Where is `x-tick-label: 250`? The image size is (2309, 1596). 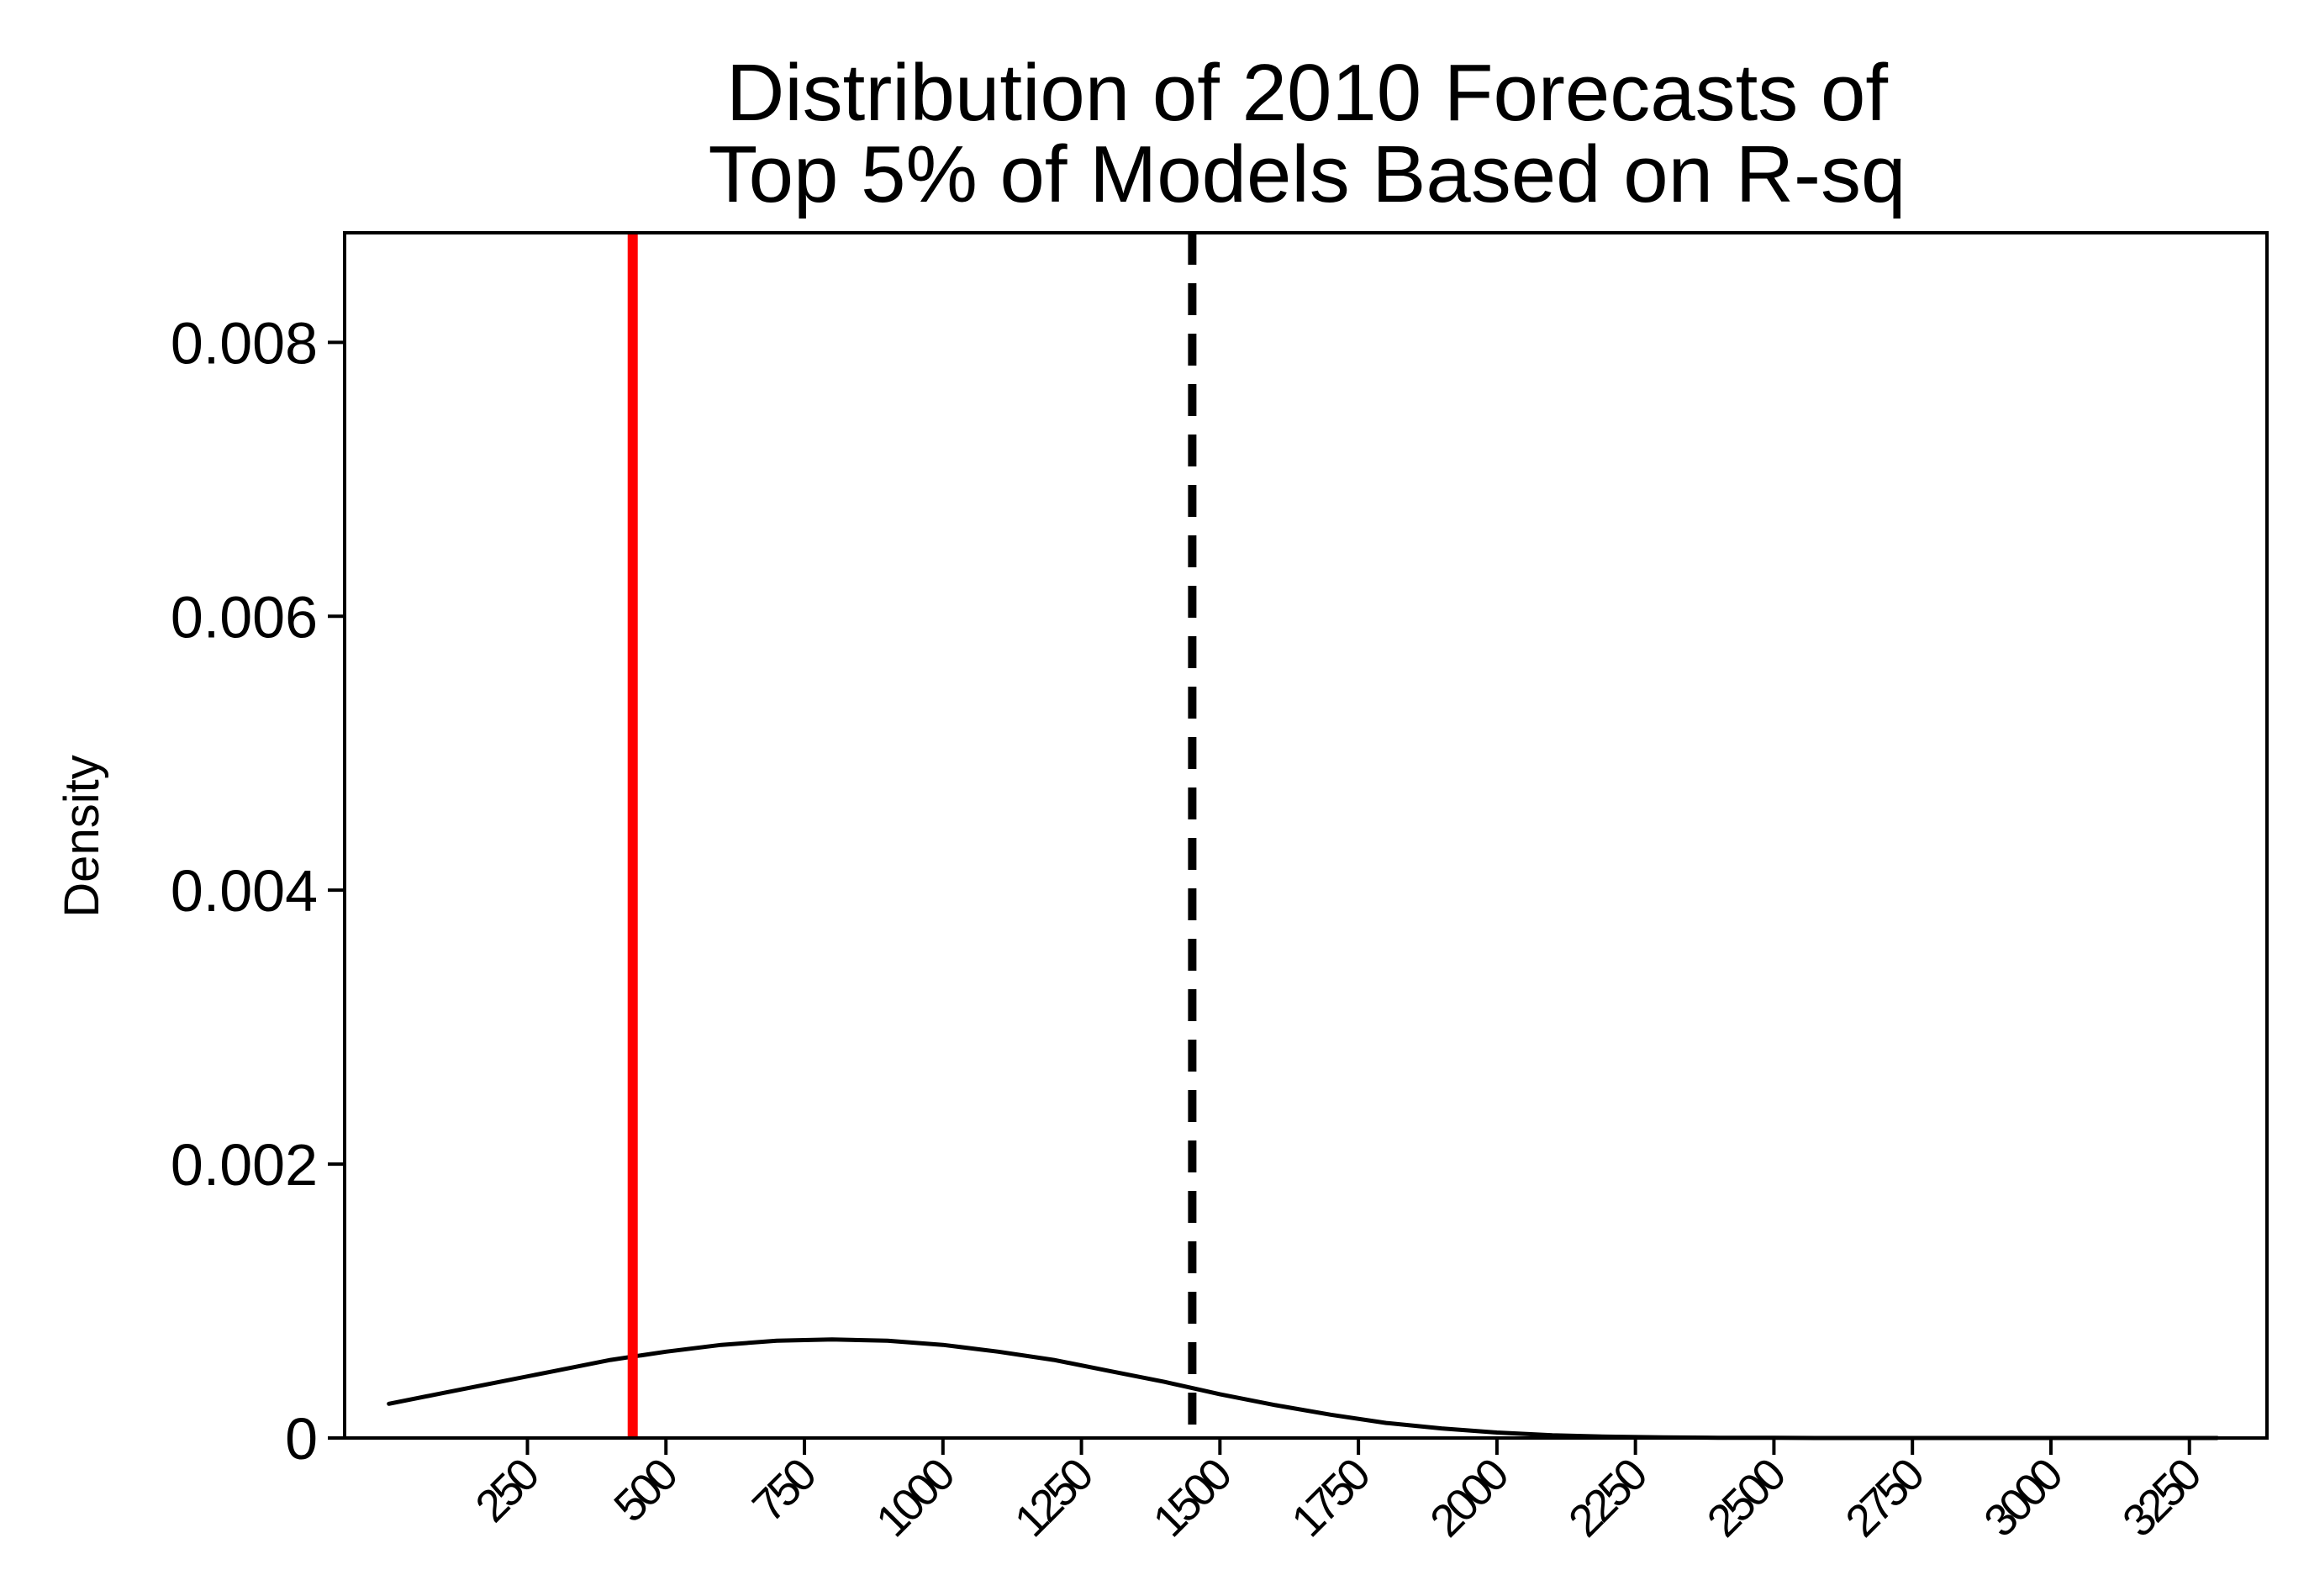 x-tick-label: 250 is located at coordinates (507, 1491).